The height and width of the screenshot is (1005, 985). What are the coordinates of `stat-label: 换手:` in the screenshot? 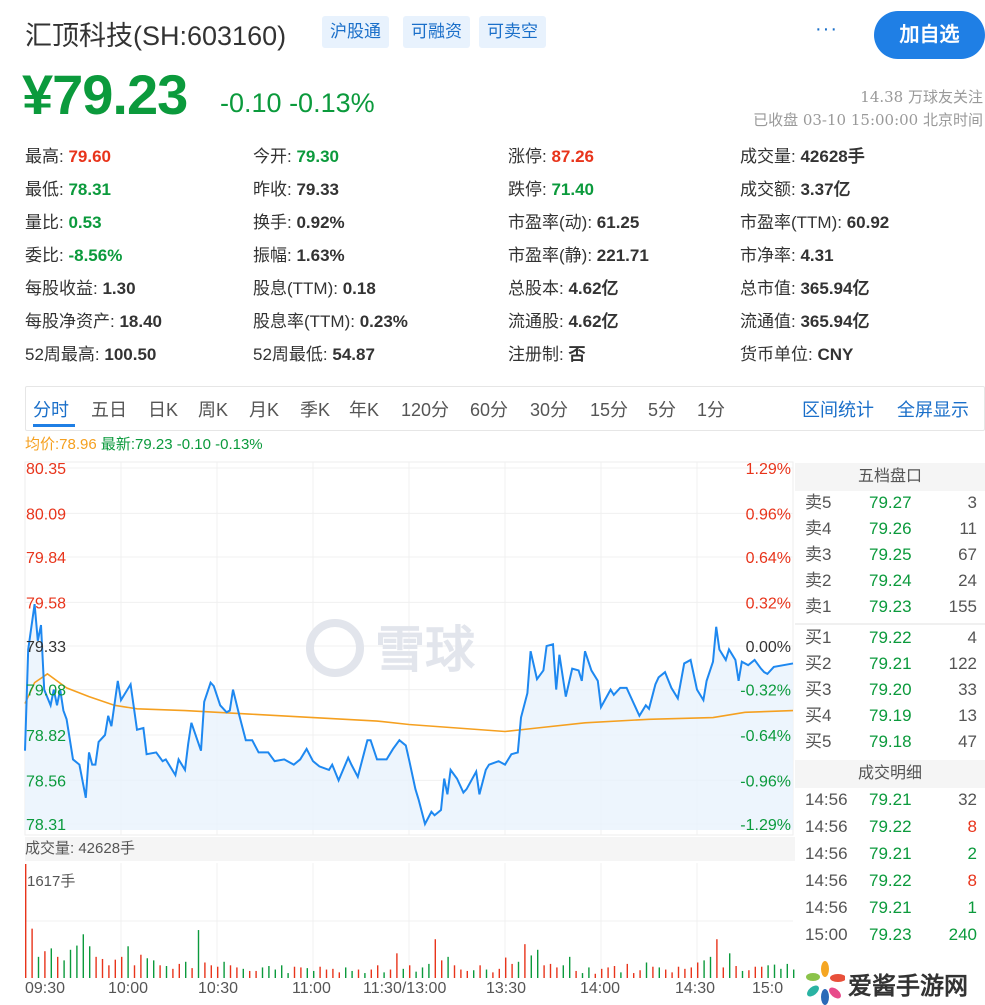 It's located at (272, 222).